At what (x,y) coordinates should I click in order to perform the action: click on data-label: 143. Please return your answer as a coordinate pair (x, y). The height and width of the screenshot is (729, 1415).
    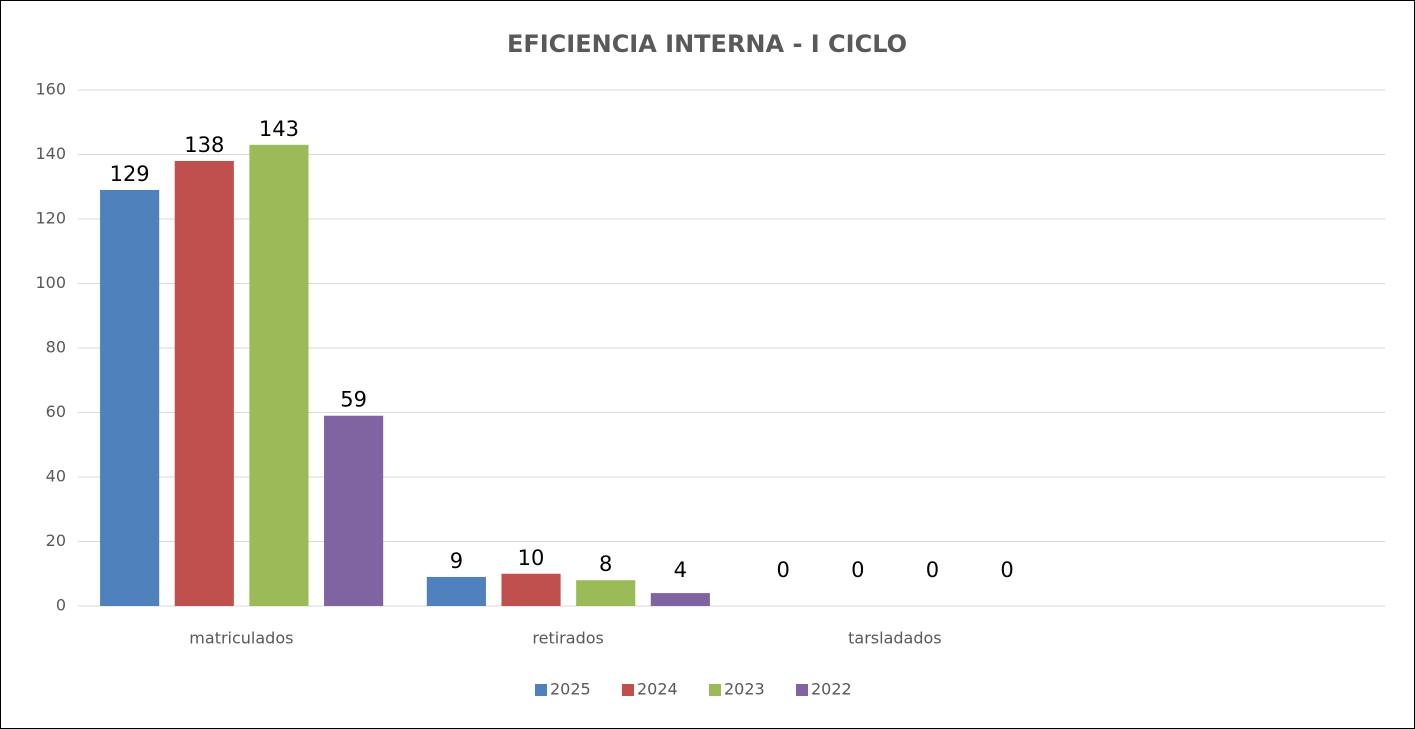
    Looking at the image, I should click on (279, 129).